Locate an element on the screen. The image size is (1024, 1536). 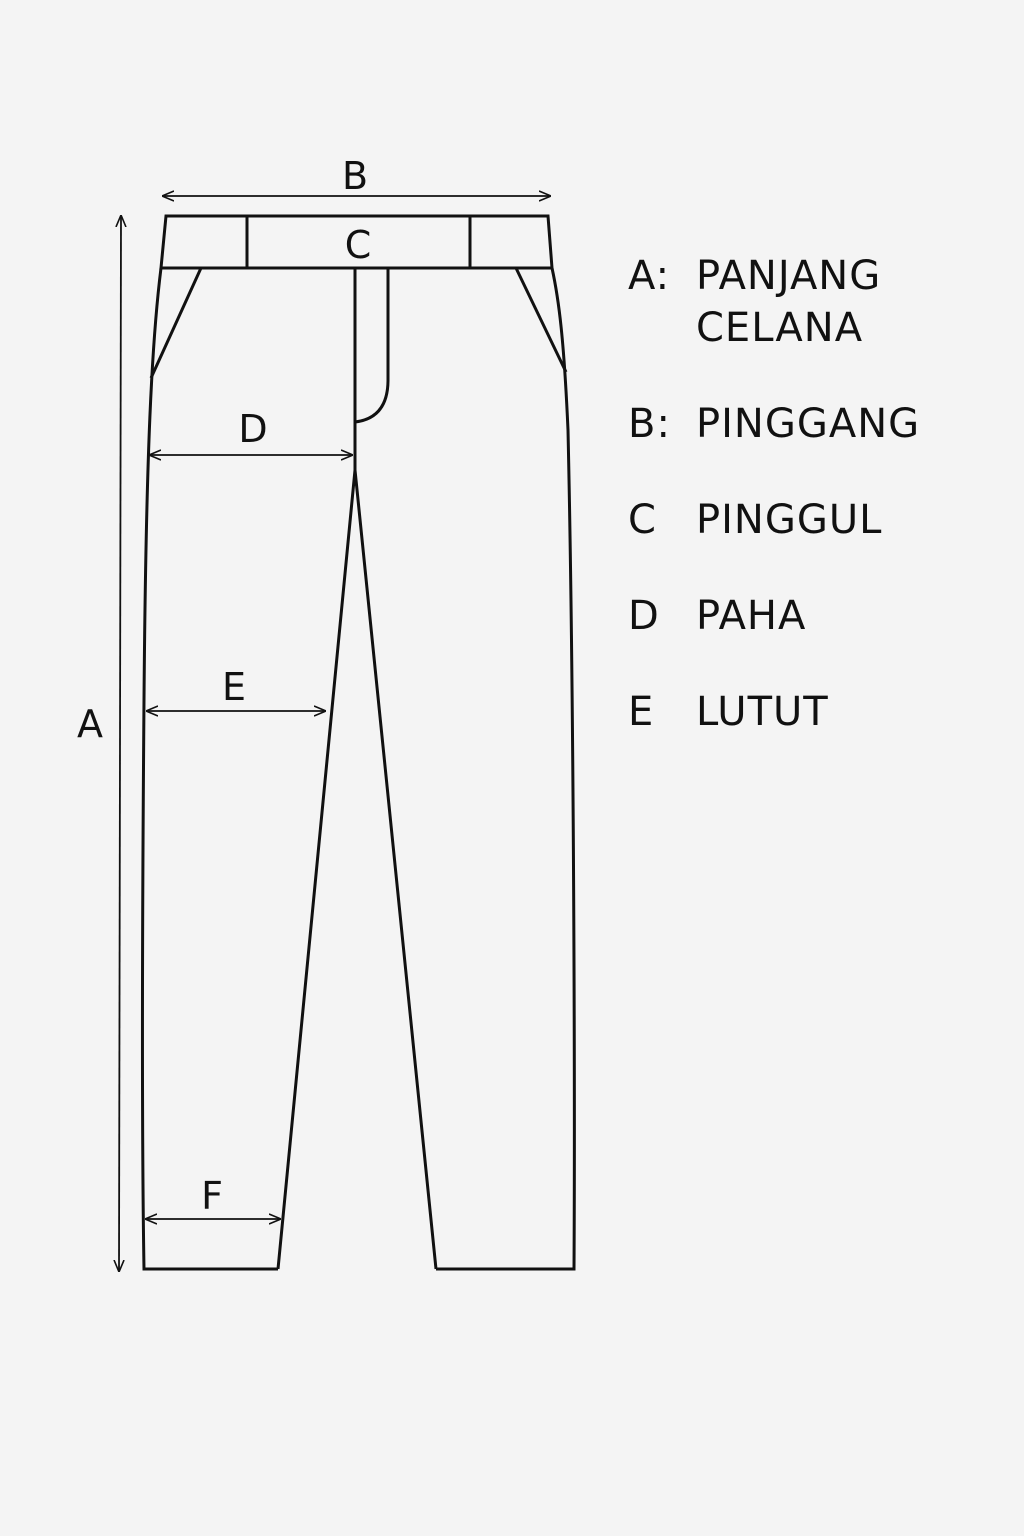
legend-key: D is located at coordinates (644, 616).